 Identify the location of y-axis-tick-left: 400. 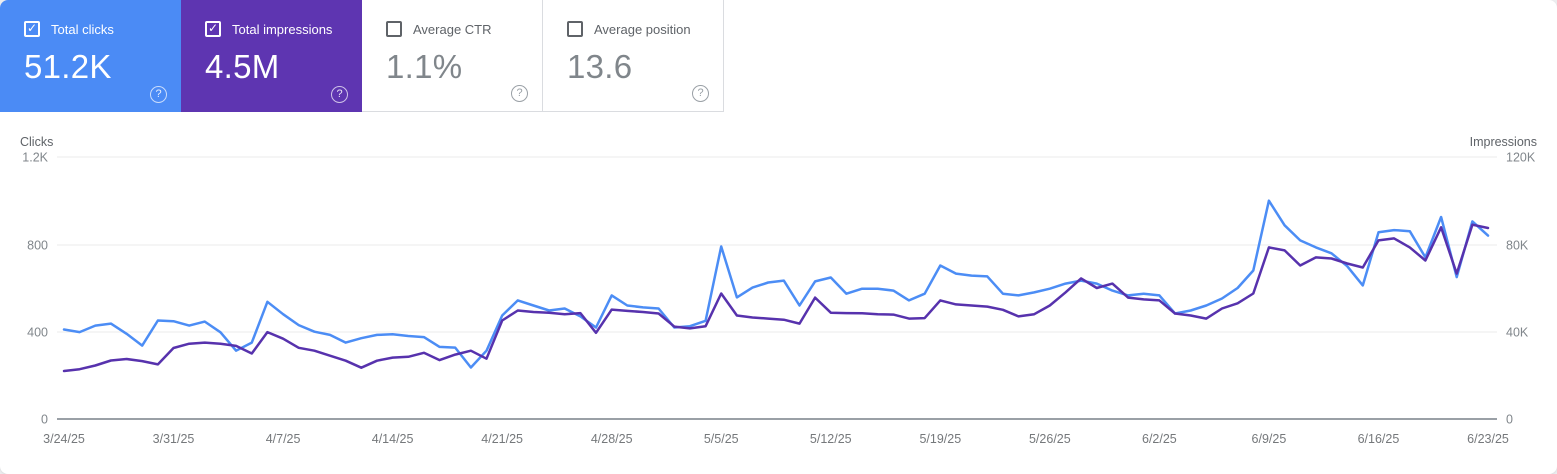
(37, 333).